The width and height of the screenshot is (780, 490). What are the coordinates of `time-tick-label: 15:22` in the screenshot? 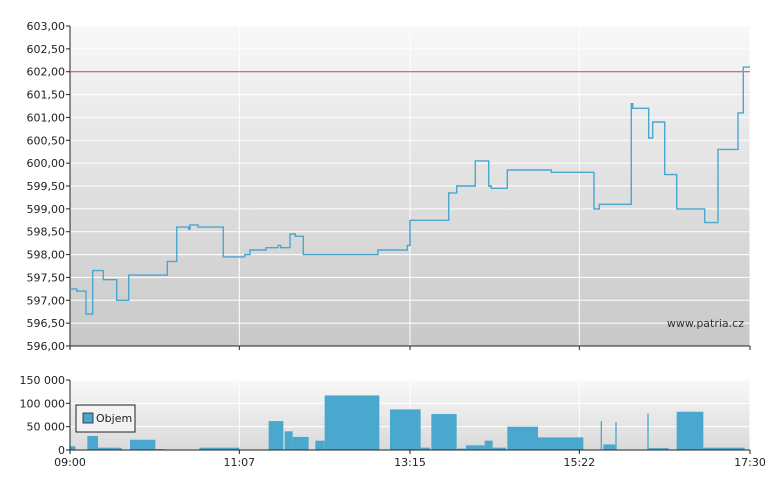 It's located at (579, 462).